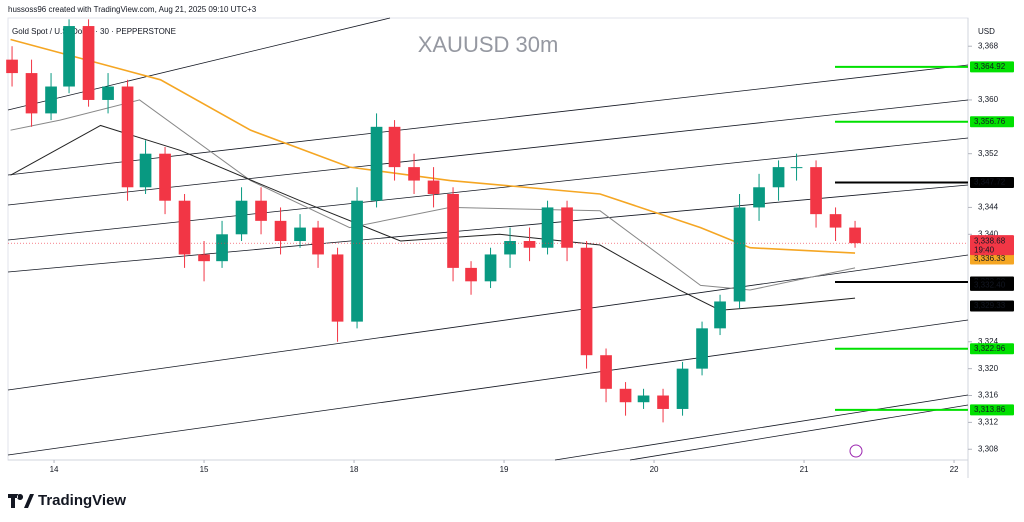 This screenshot has height=522, width=1024. I want to click on price-badge-label: 3,313.86, so click(990, 409).